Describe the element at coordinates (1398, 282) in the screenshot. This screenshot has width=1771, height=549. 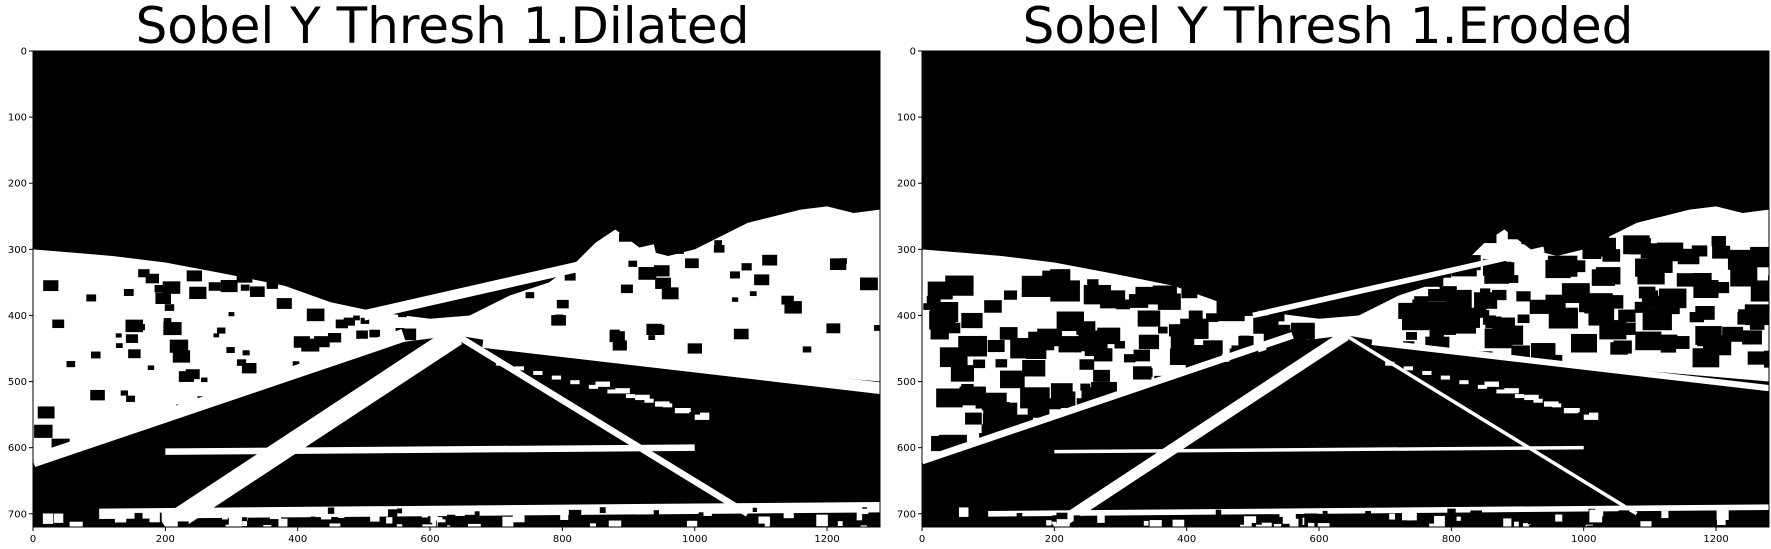
I see `far-rail-line` at that location.